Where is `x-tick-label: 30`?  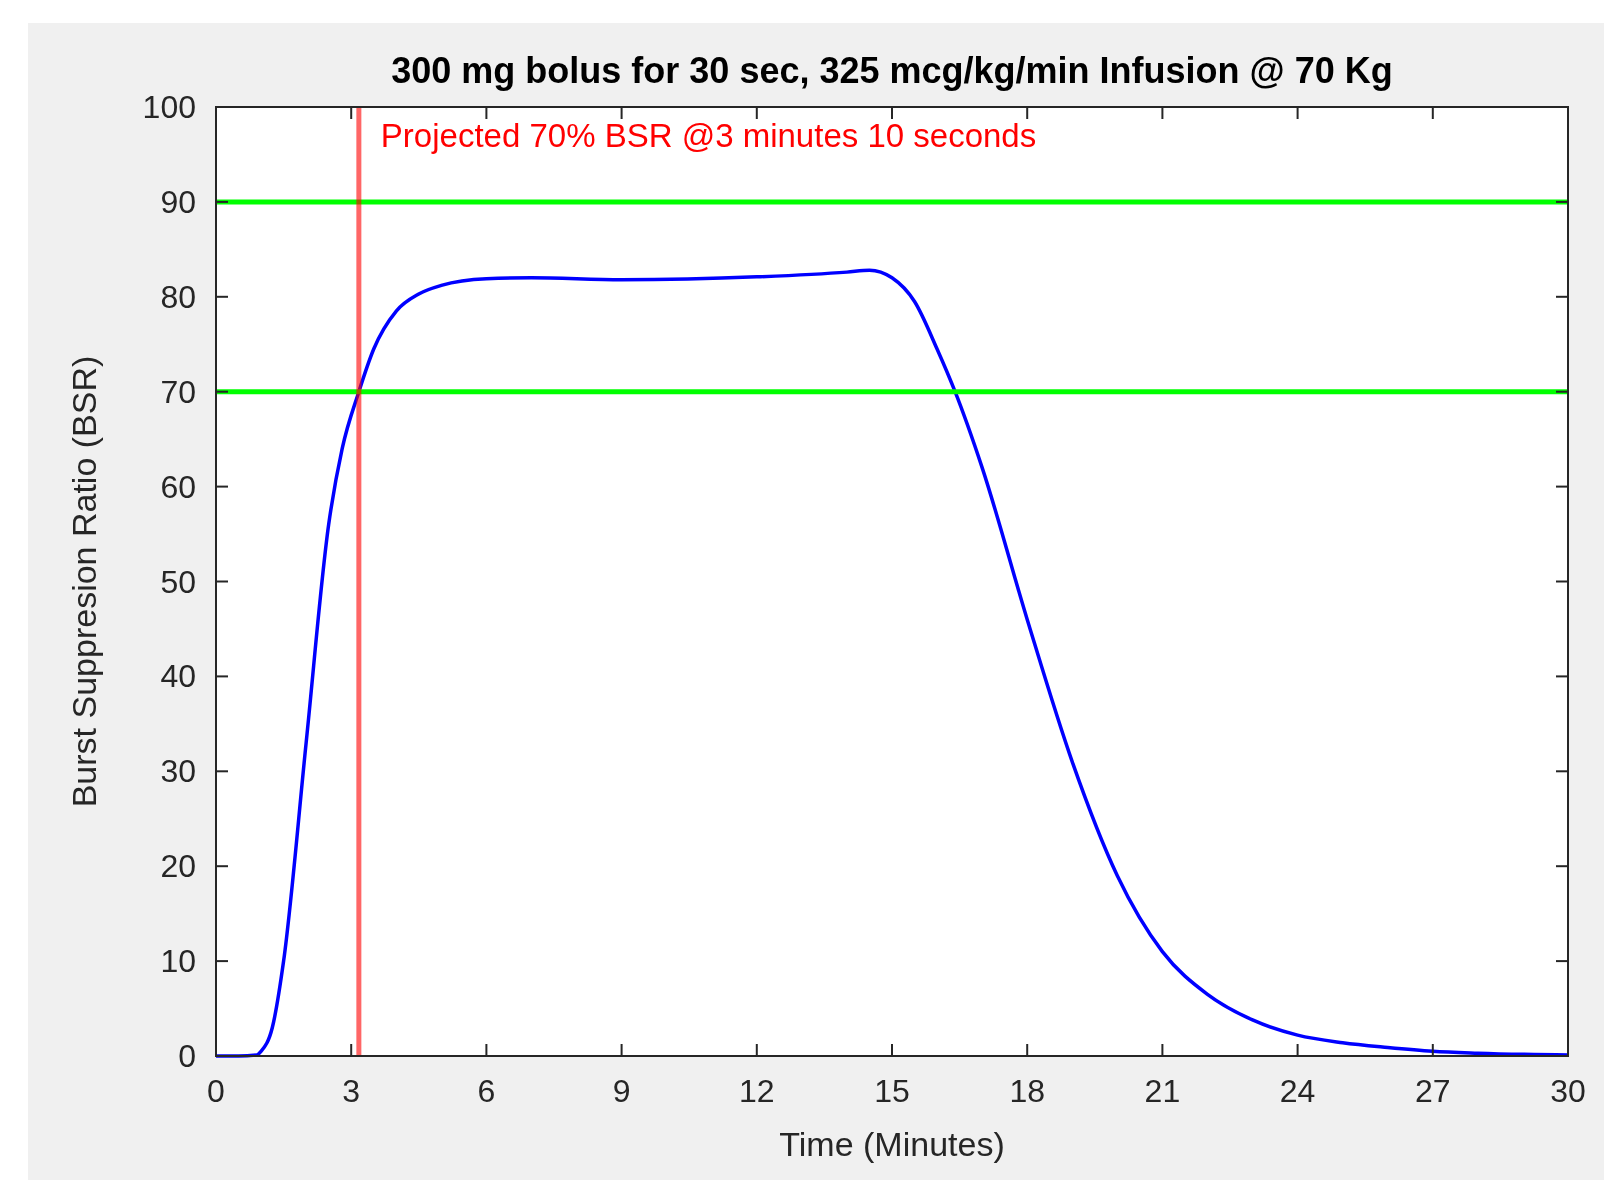 x-tick-label: 30 is located at coordinates (1568, 1091).